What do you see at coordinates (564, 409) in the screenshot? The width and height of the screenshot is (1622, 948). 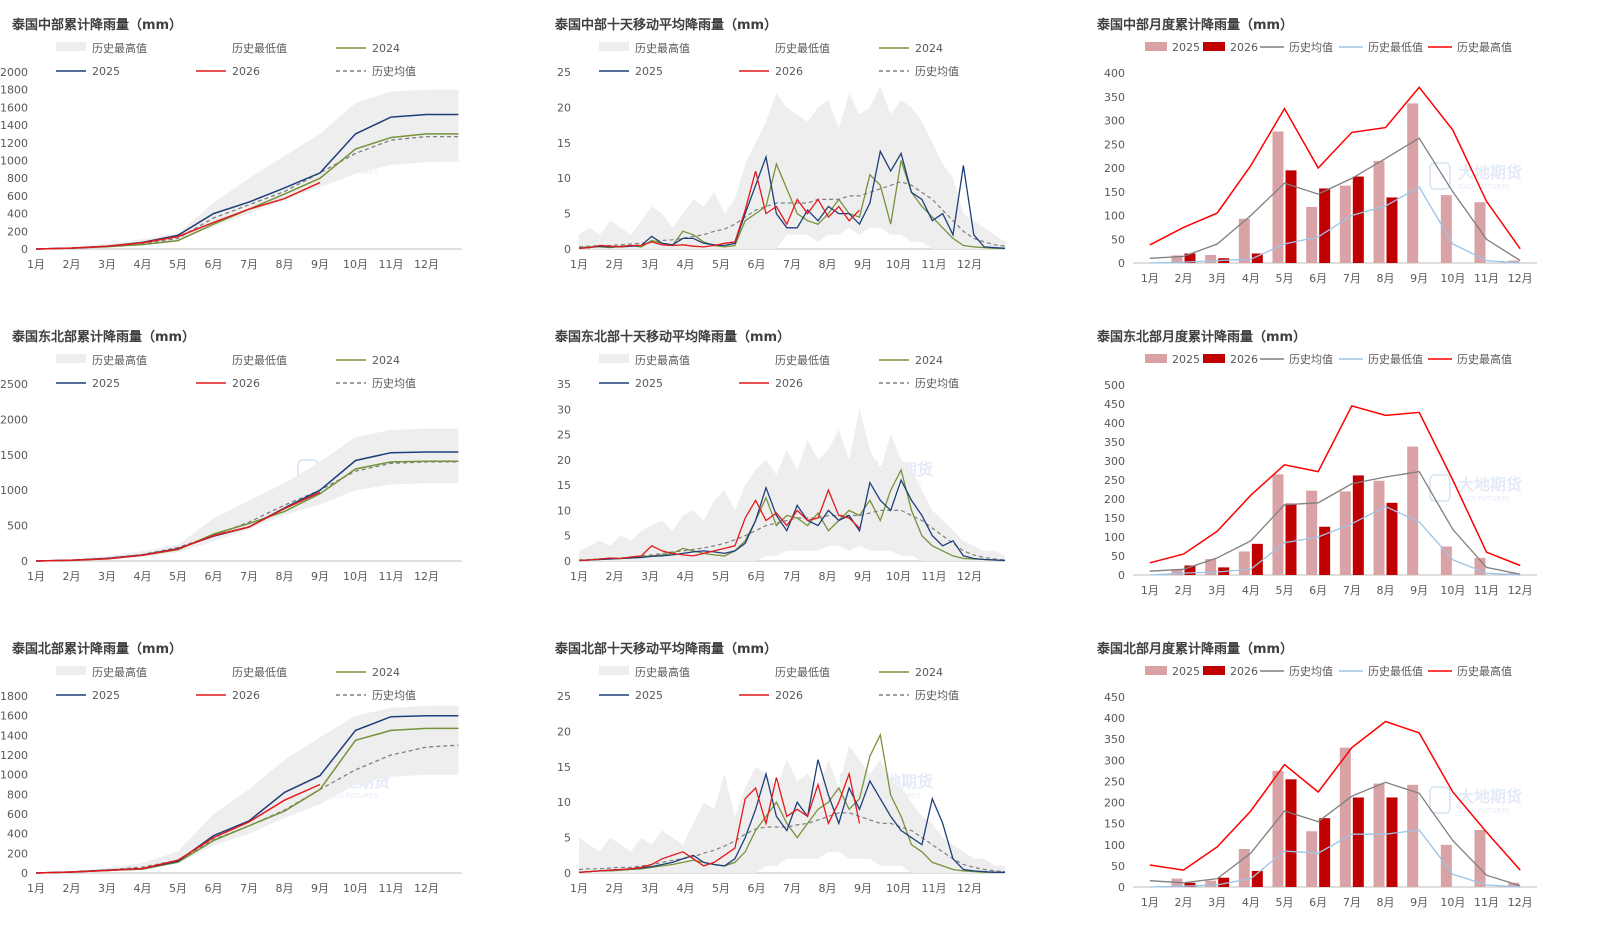 I see `y-tick-label: 30` at bounding box center [564, 409].